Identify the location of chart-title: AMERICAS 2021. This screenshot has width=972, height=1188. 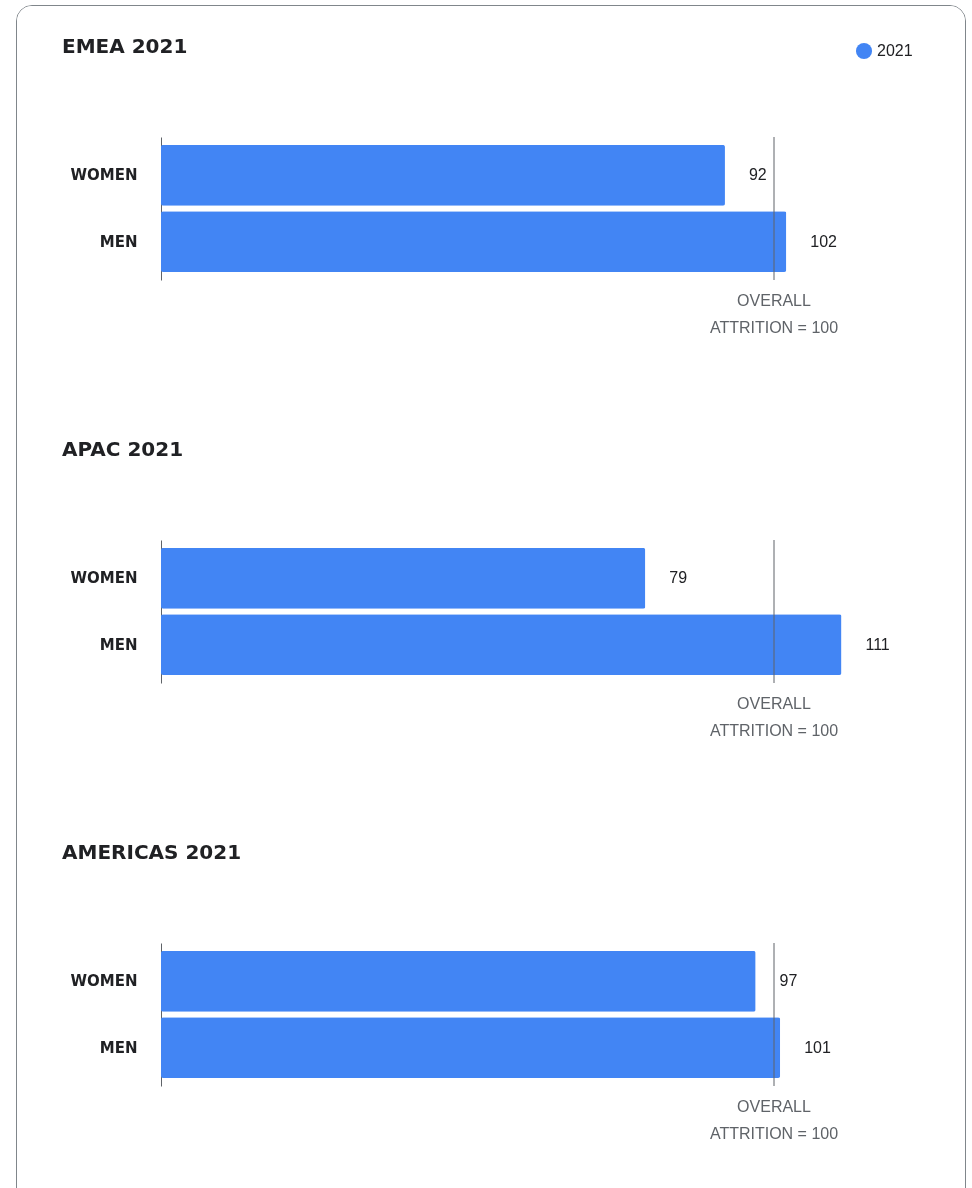
(152, 852).